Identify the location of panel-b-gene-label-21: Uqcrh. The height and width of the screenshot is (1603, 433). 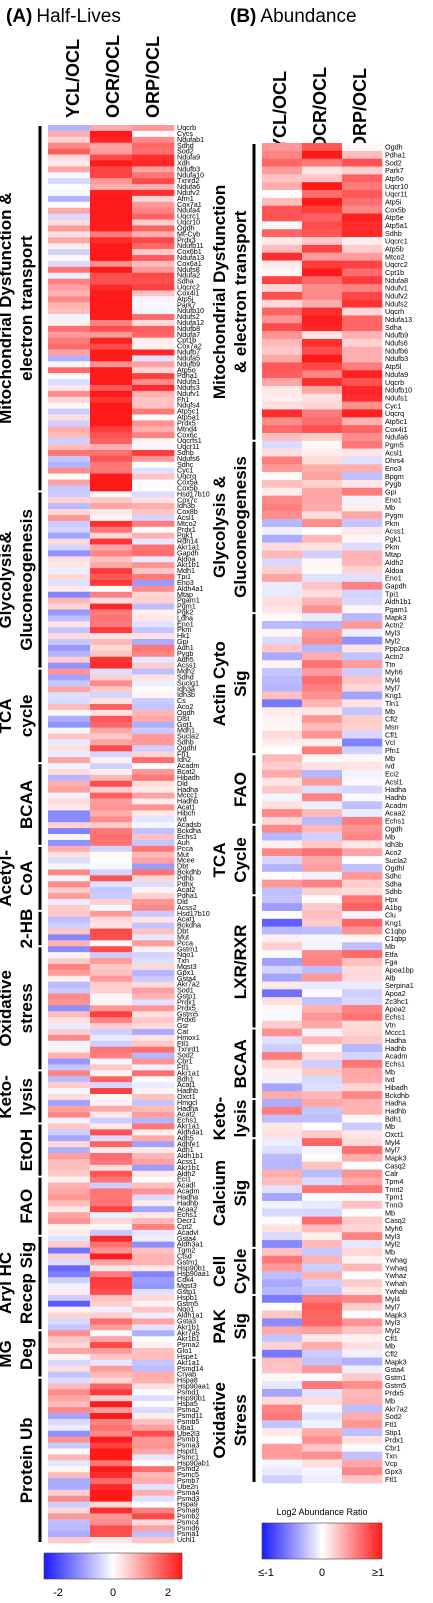
(394, 311).